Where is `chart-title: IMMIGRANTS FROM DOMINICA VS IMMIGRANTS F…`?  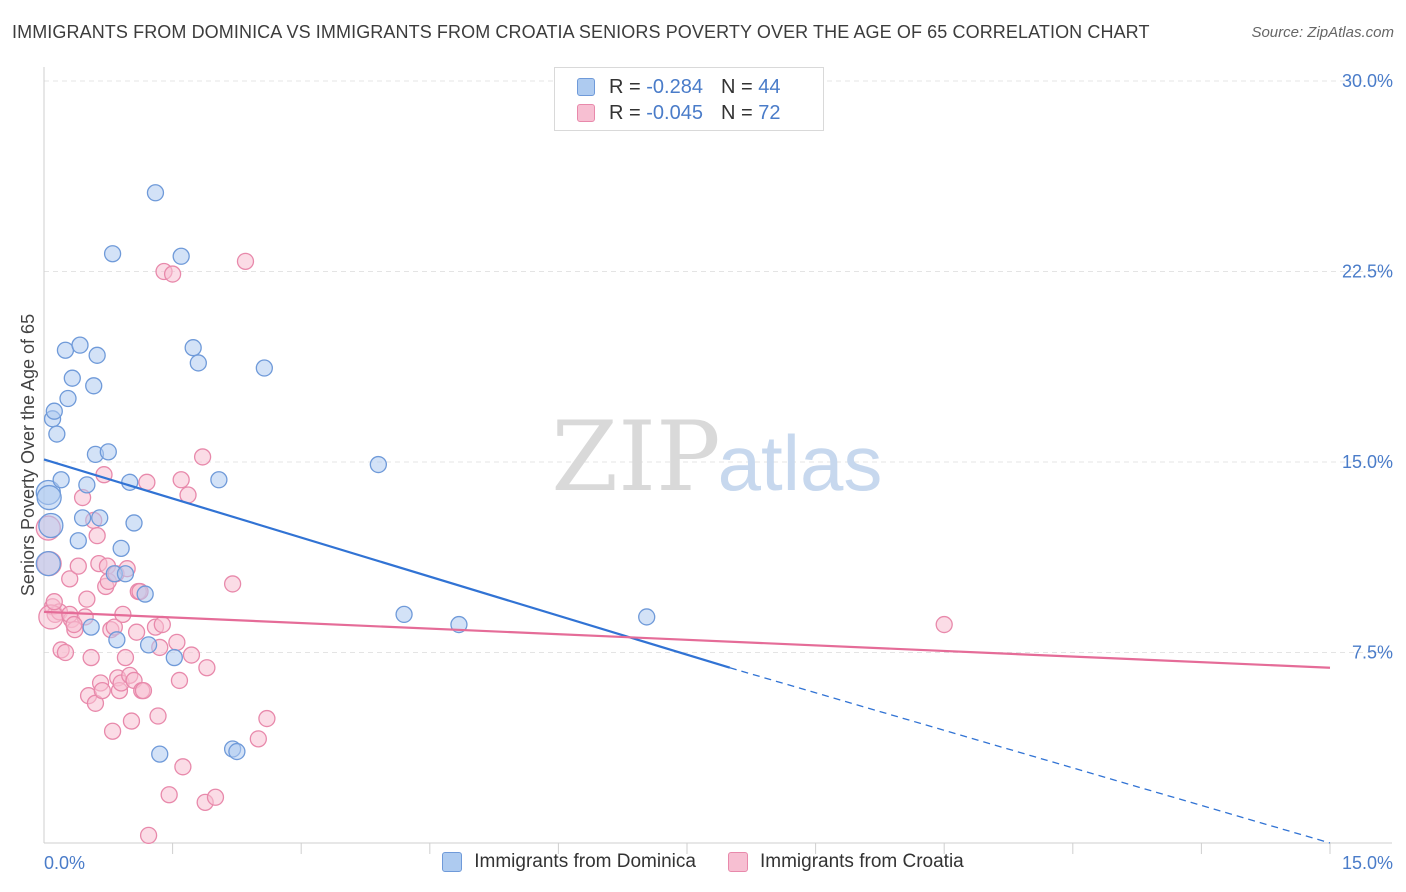
chart-title: IMMIGRANTS FROM DOMINICA VS IMMIGRANTS F… is located at coordinates (581, 32).